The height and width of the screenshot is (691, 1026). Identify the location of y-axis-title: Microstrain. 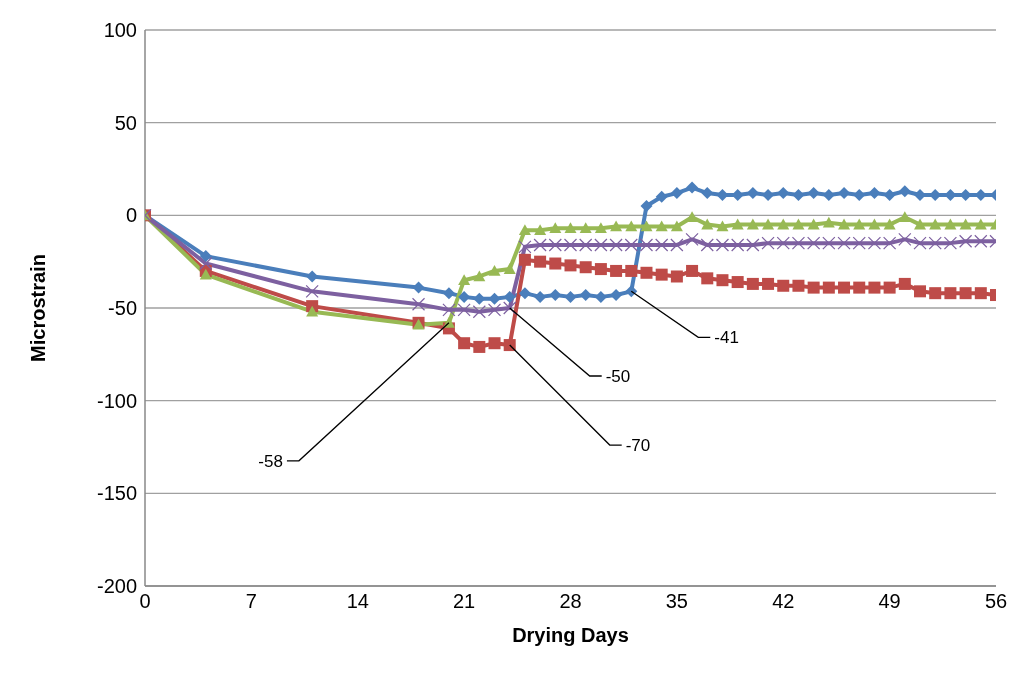
(38, 308).